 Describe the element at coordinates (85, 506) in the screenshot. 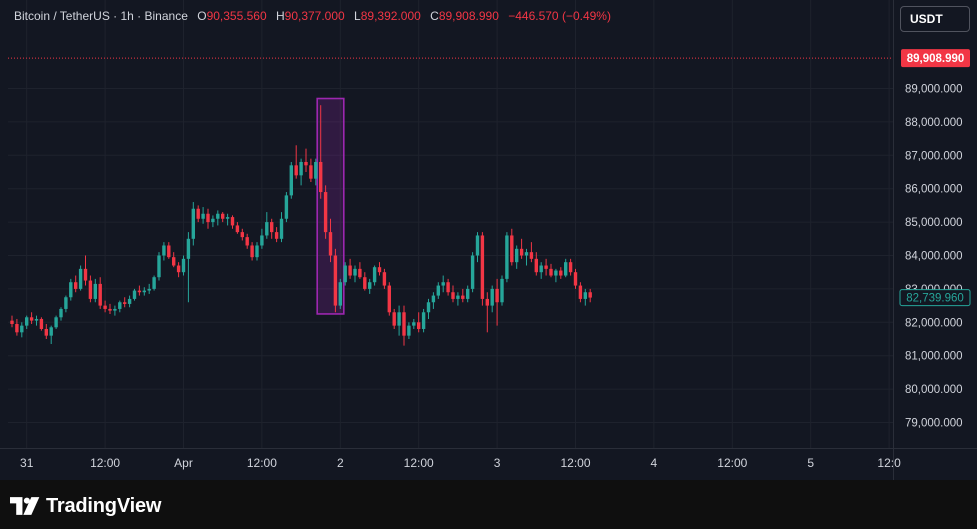

I see `tradingview-logo: TradingView` at that location.